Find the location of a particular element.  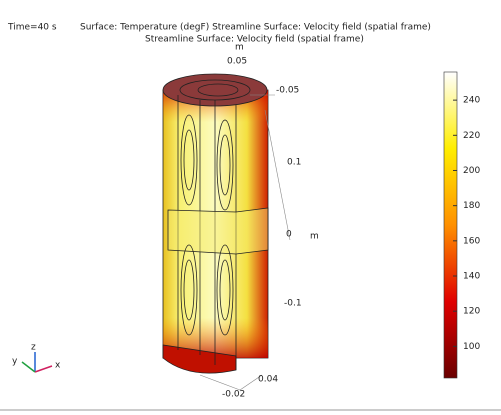

axis-label: 0.1 is located at coordinates (294, 163).